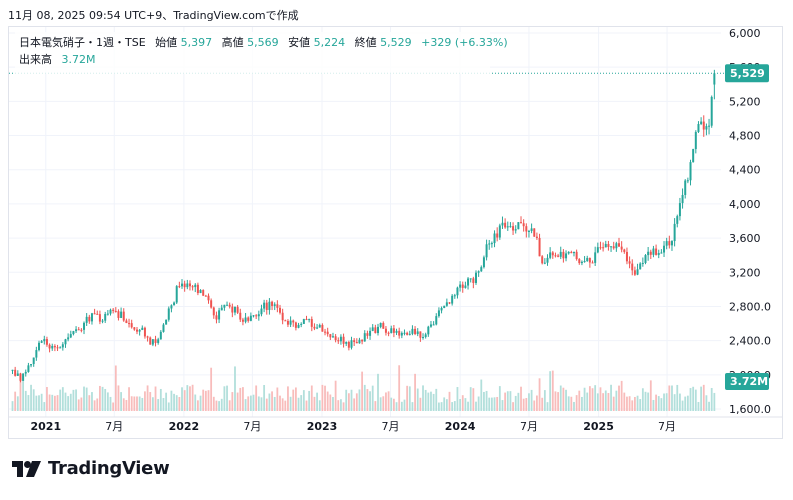 Image resolution: width=793 pixels, height=500 pixels. I want to click on tradingview-logo-icon, so click(26, 468).